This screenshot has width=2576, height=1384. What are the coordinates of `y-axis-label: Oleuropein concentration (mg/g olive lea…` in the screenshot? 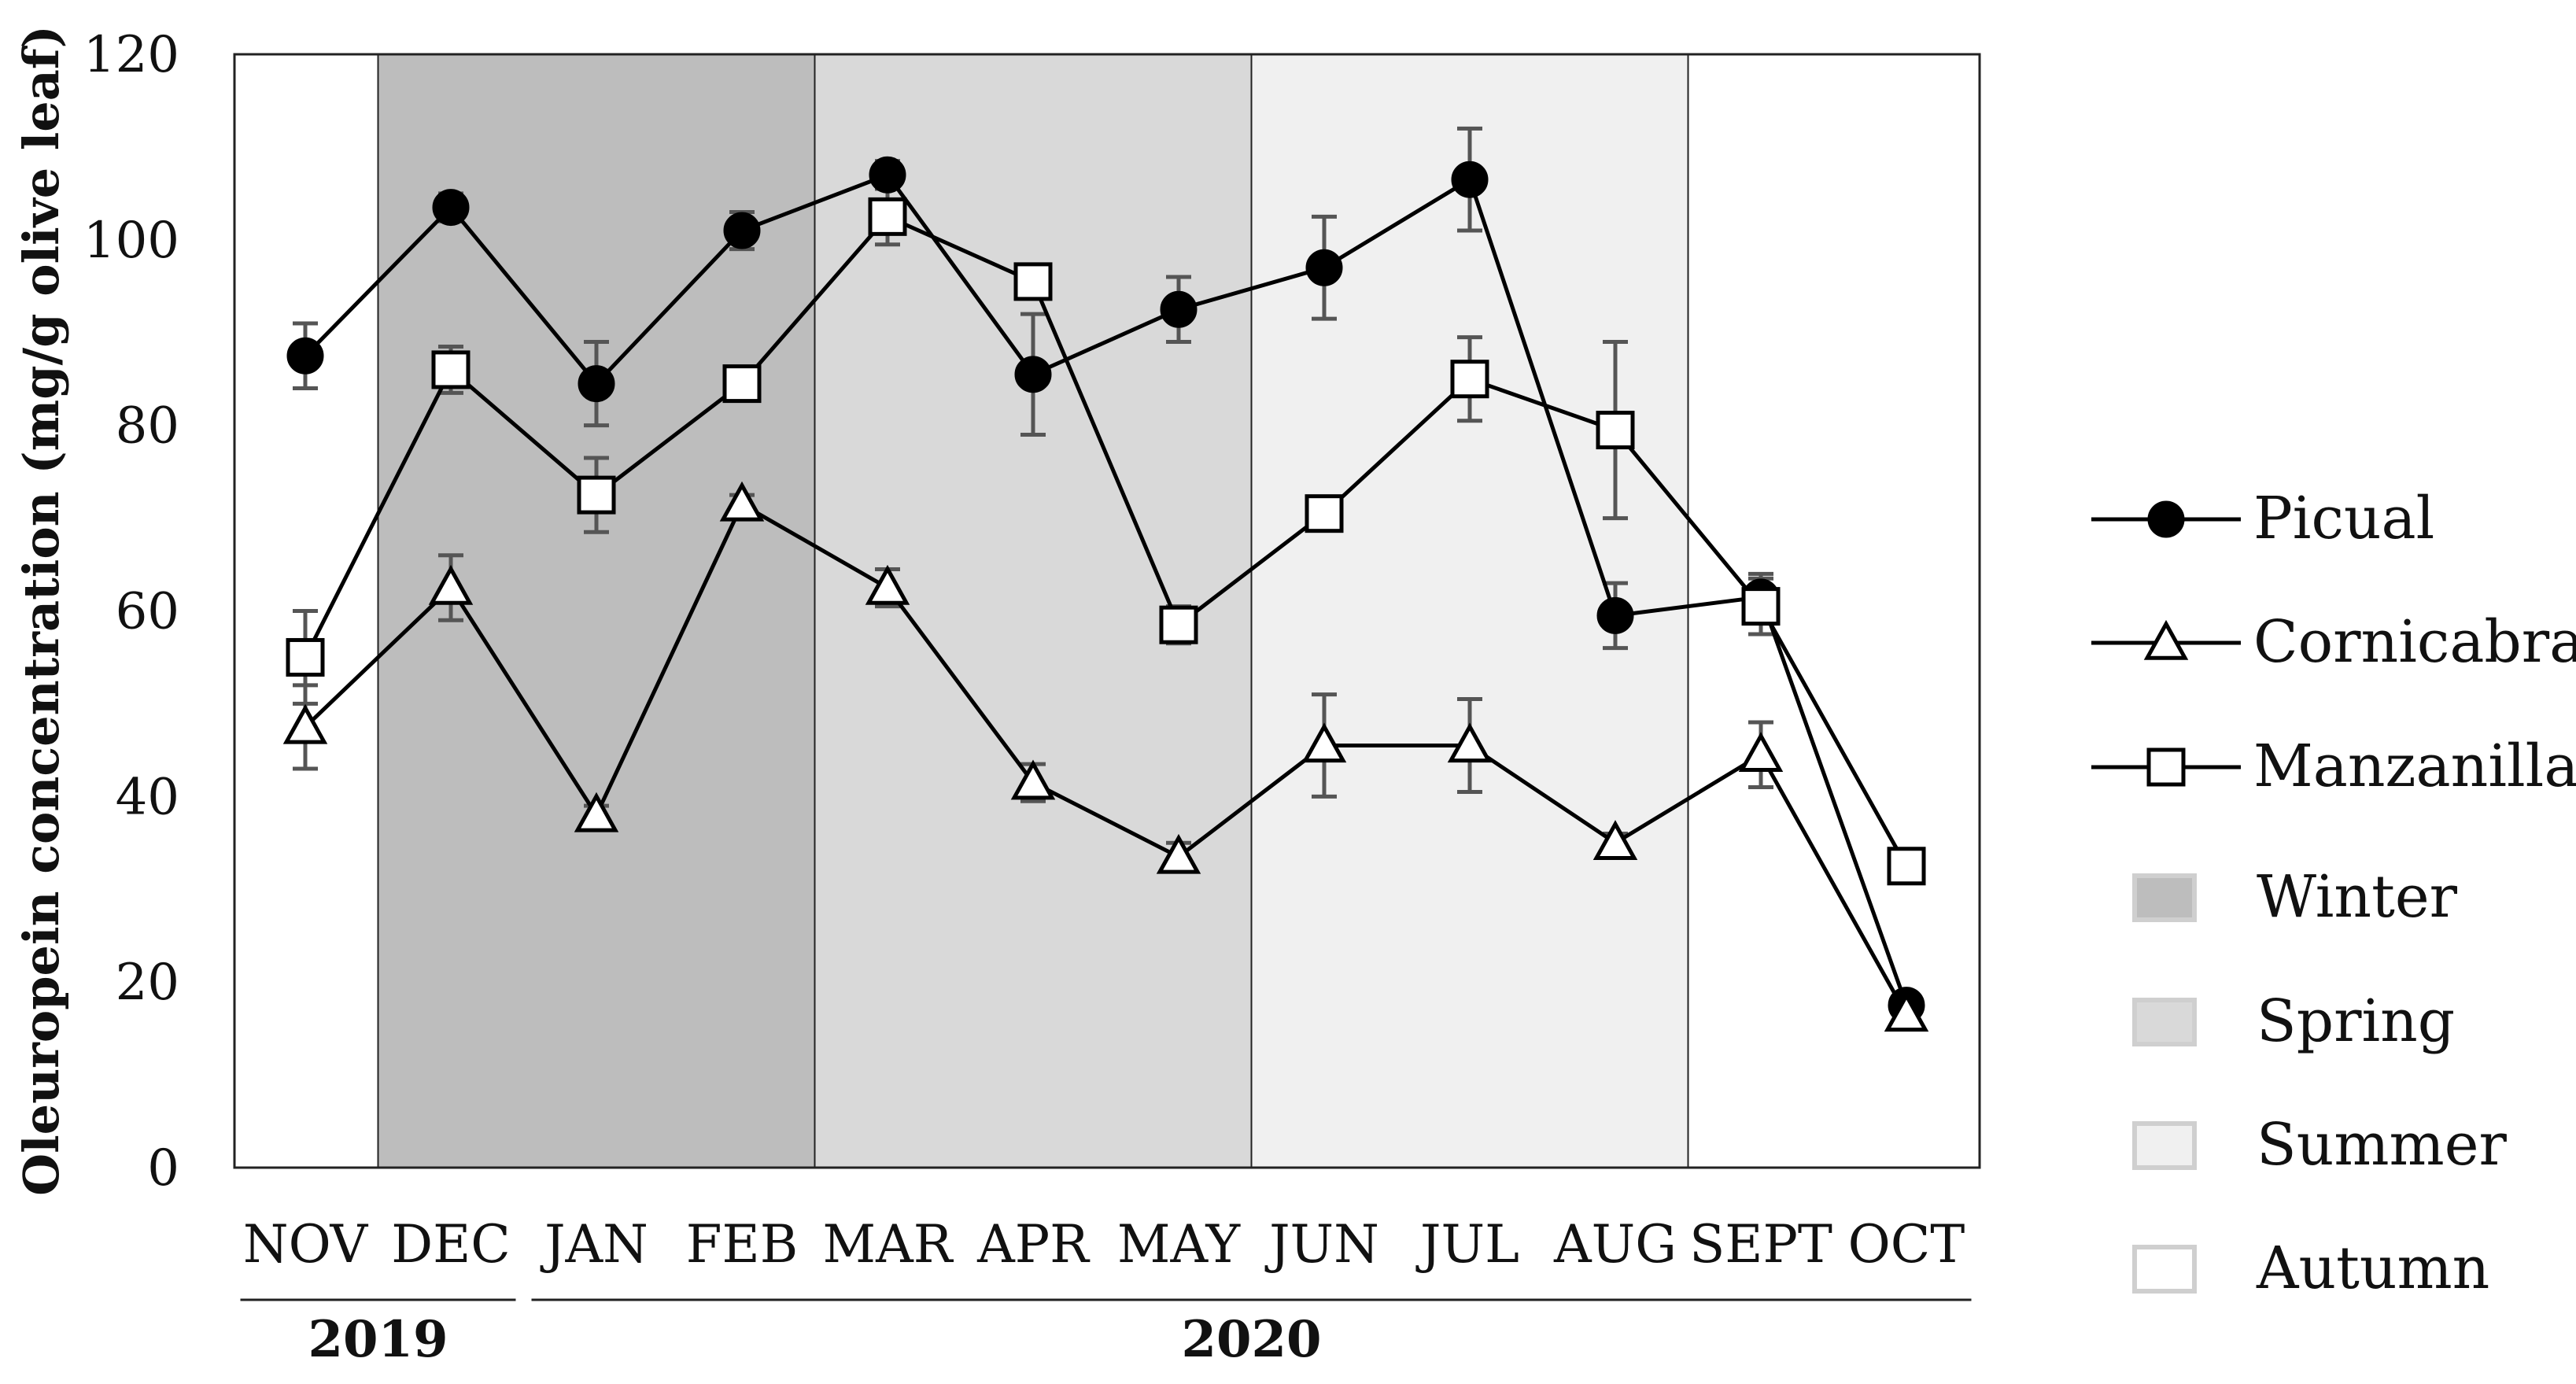 It's located at (41, 610).